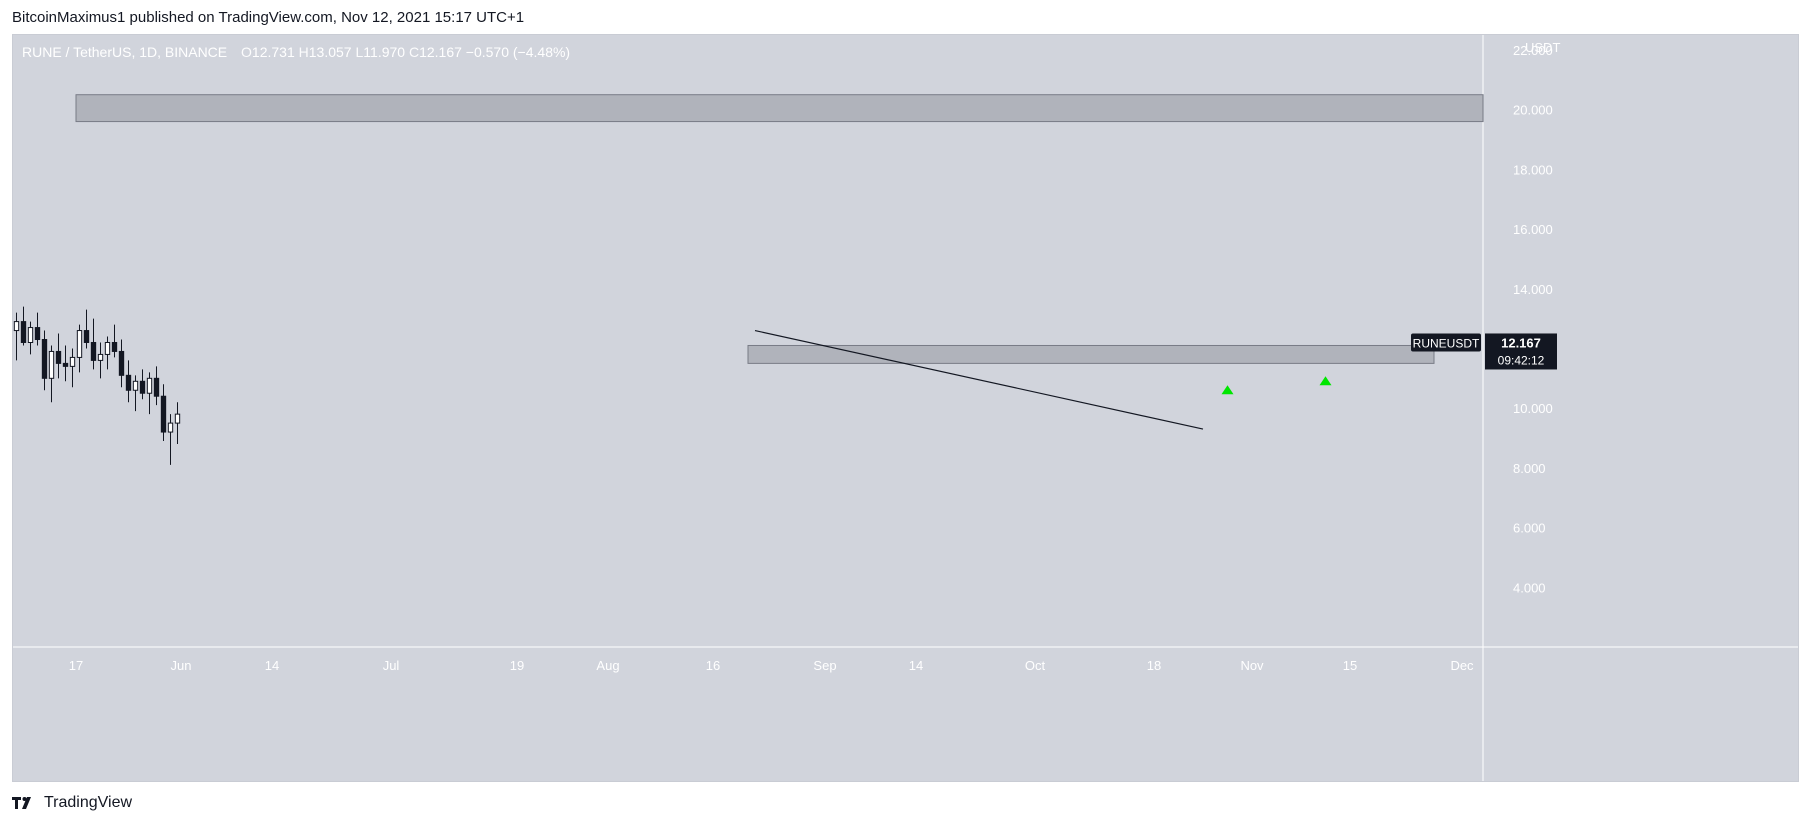 This screenshot has width=1813, height=826. What do you see at coordinates (1252, 665) in the screenshot?
I see `x-tick-label: Nov` at bounding box center [1252, 665].